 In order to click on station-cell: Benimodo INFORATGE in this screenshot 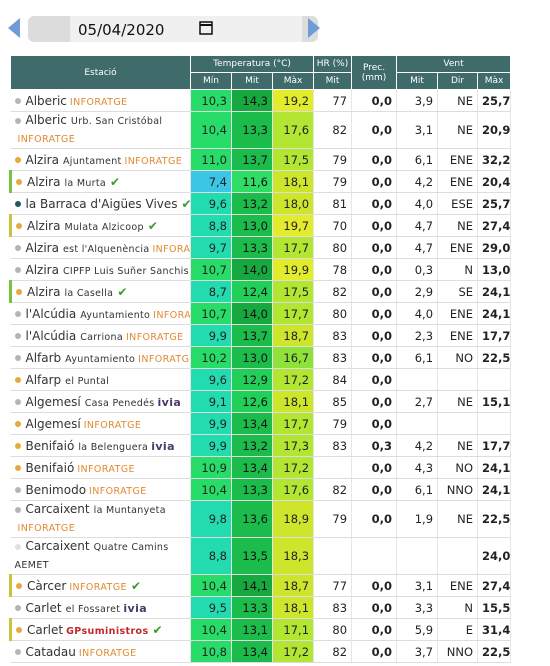, I will do `click(100, 489)`.